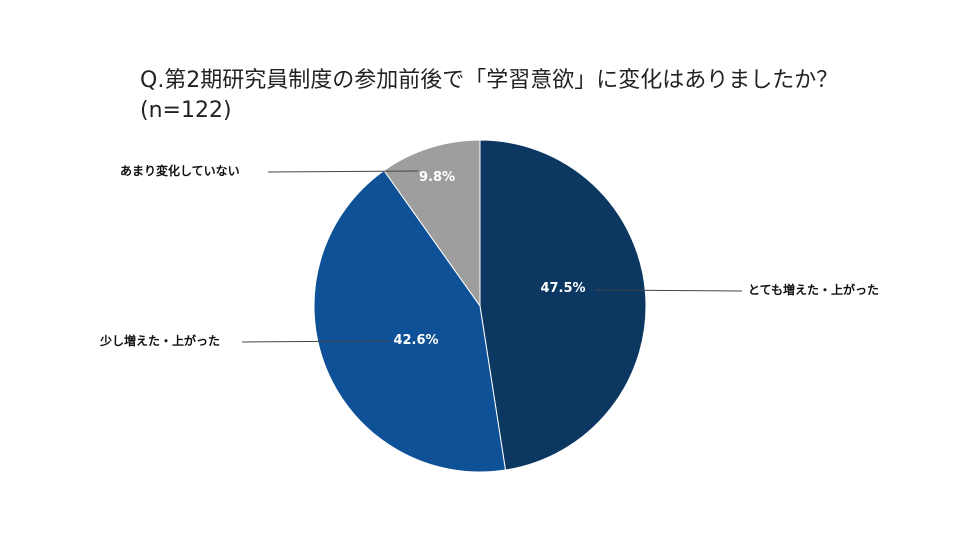 Image resolution: width=960 pixels, height=540 pixels. What do you see at coordinates (159, 340) in the screenshot?
I see `category-label-slightly-increased: 少し増えた・上がった` at bounding box center [159, 340].